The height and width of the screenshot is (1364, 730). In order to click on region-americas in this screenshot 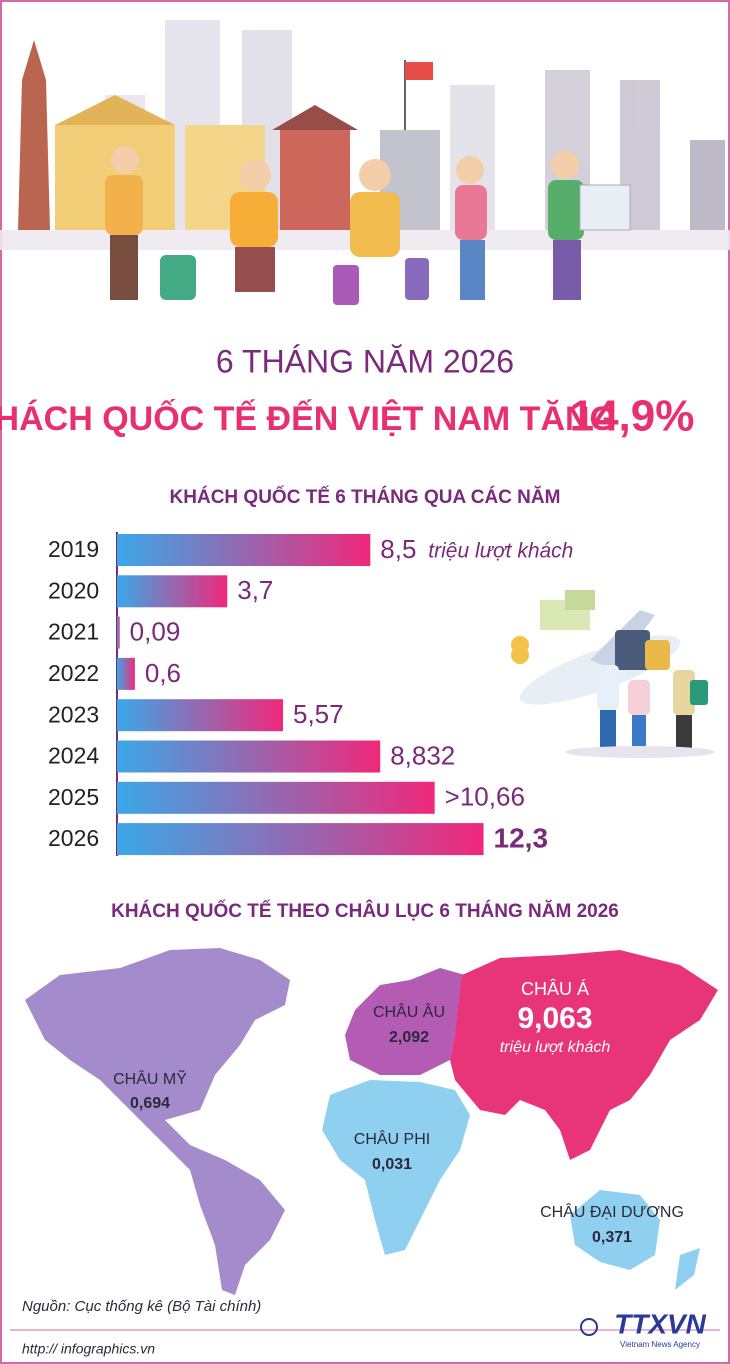, I will do `click(157, 1121)`.